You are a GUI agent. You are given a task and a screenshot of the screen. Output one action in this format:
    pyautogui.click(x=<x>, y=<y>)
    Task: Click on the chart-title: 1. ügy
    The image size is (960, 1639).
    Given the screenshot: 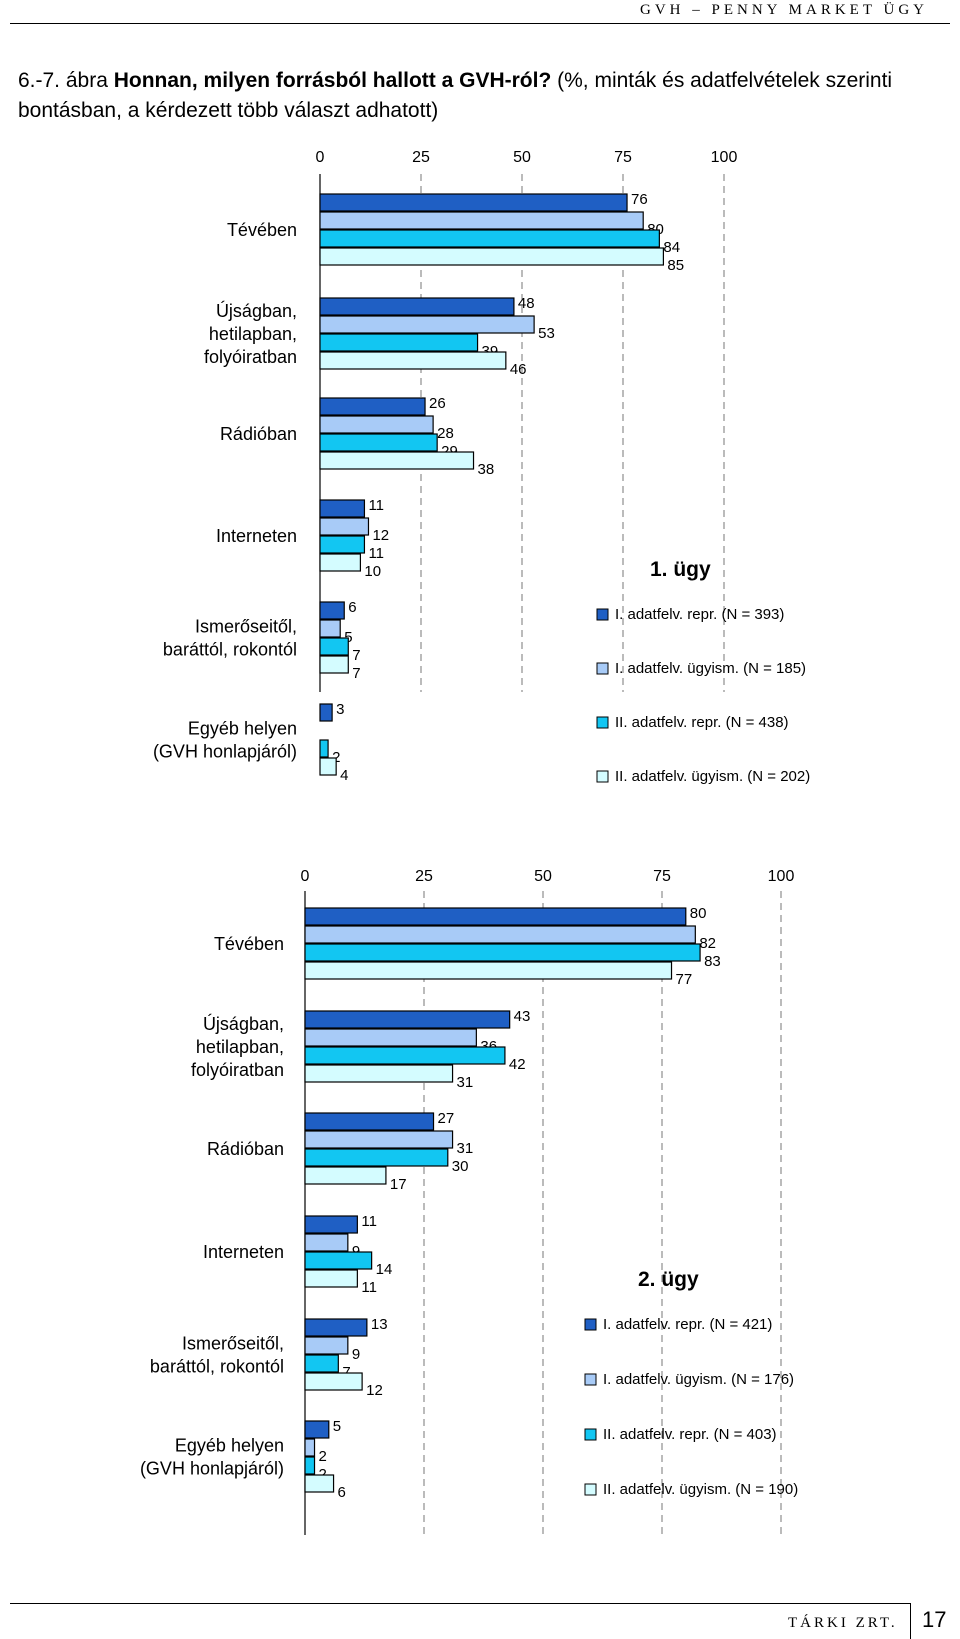 What is the action you would take?
    pyautogui.click(x=680, y=569)
    